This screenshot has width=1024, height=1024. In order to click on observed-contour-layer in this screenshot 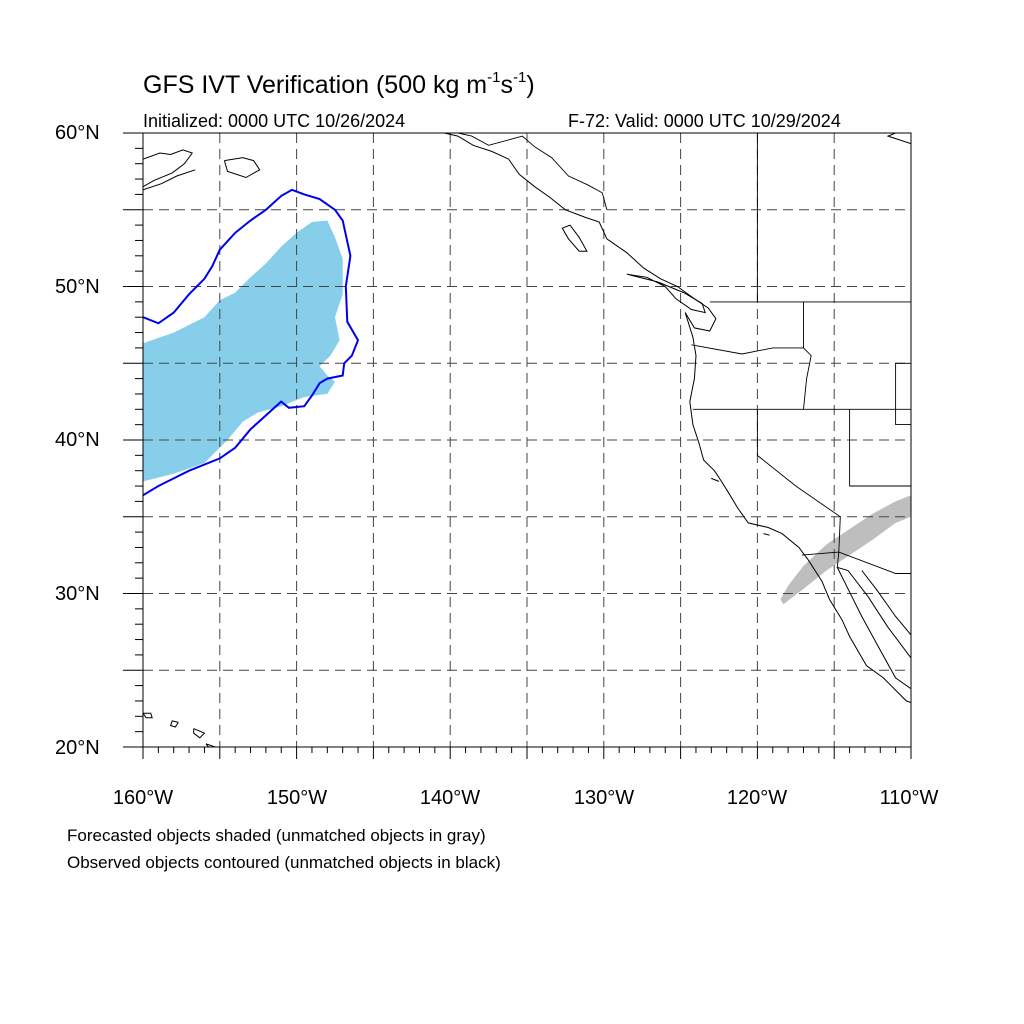, I will do `click(251, 342)`.